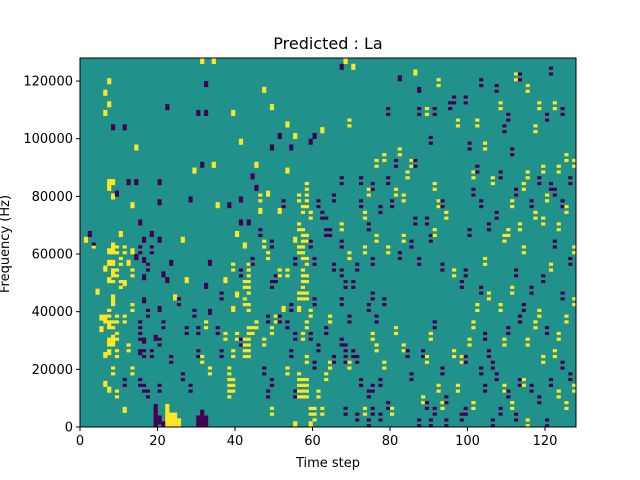 The height and width of the screenshot is (480, 640). Describe the element at coordinates (48, 139) in the screenshot. I see `y-tick-label: 100000` at that location.